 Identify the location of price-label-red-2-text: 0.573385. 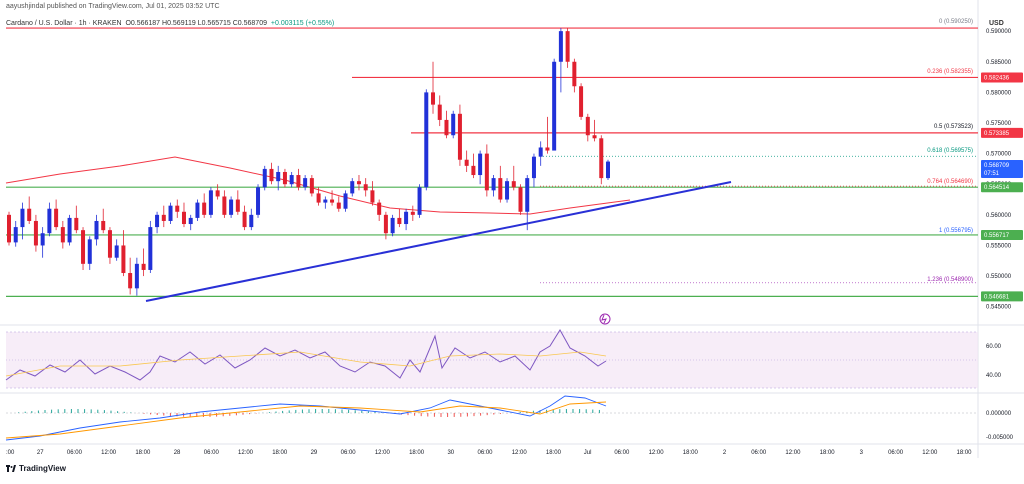
(997, 134).